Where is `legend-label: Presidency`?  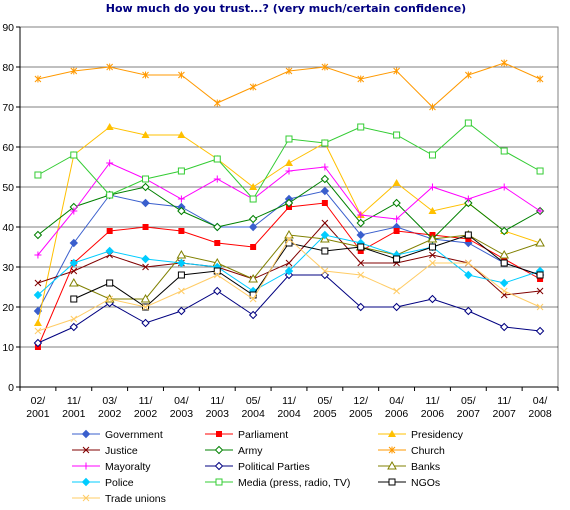
legend-label: Presidency is located at coordinates (437, 435).